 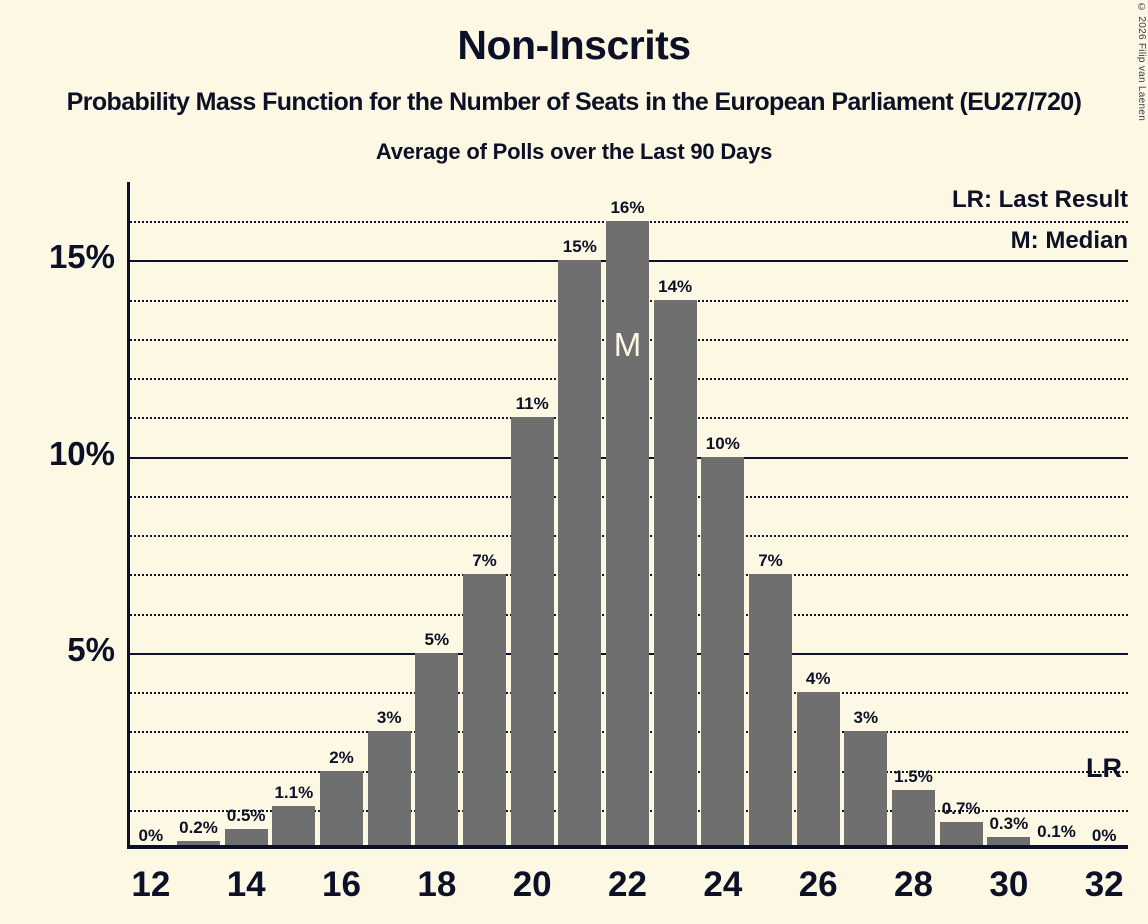 I want to click on bar-value-label: 0%, so click(x=1104, y=835).